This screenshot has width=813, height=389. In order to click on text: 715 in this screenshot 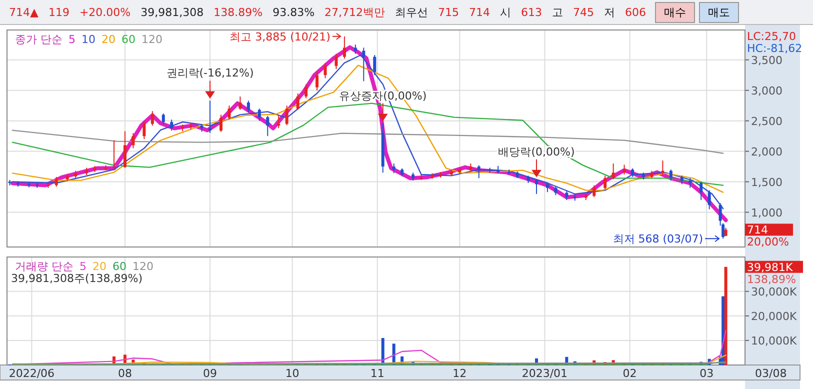, I will do `click(448, 12)`.